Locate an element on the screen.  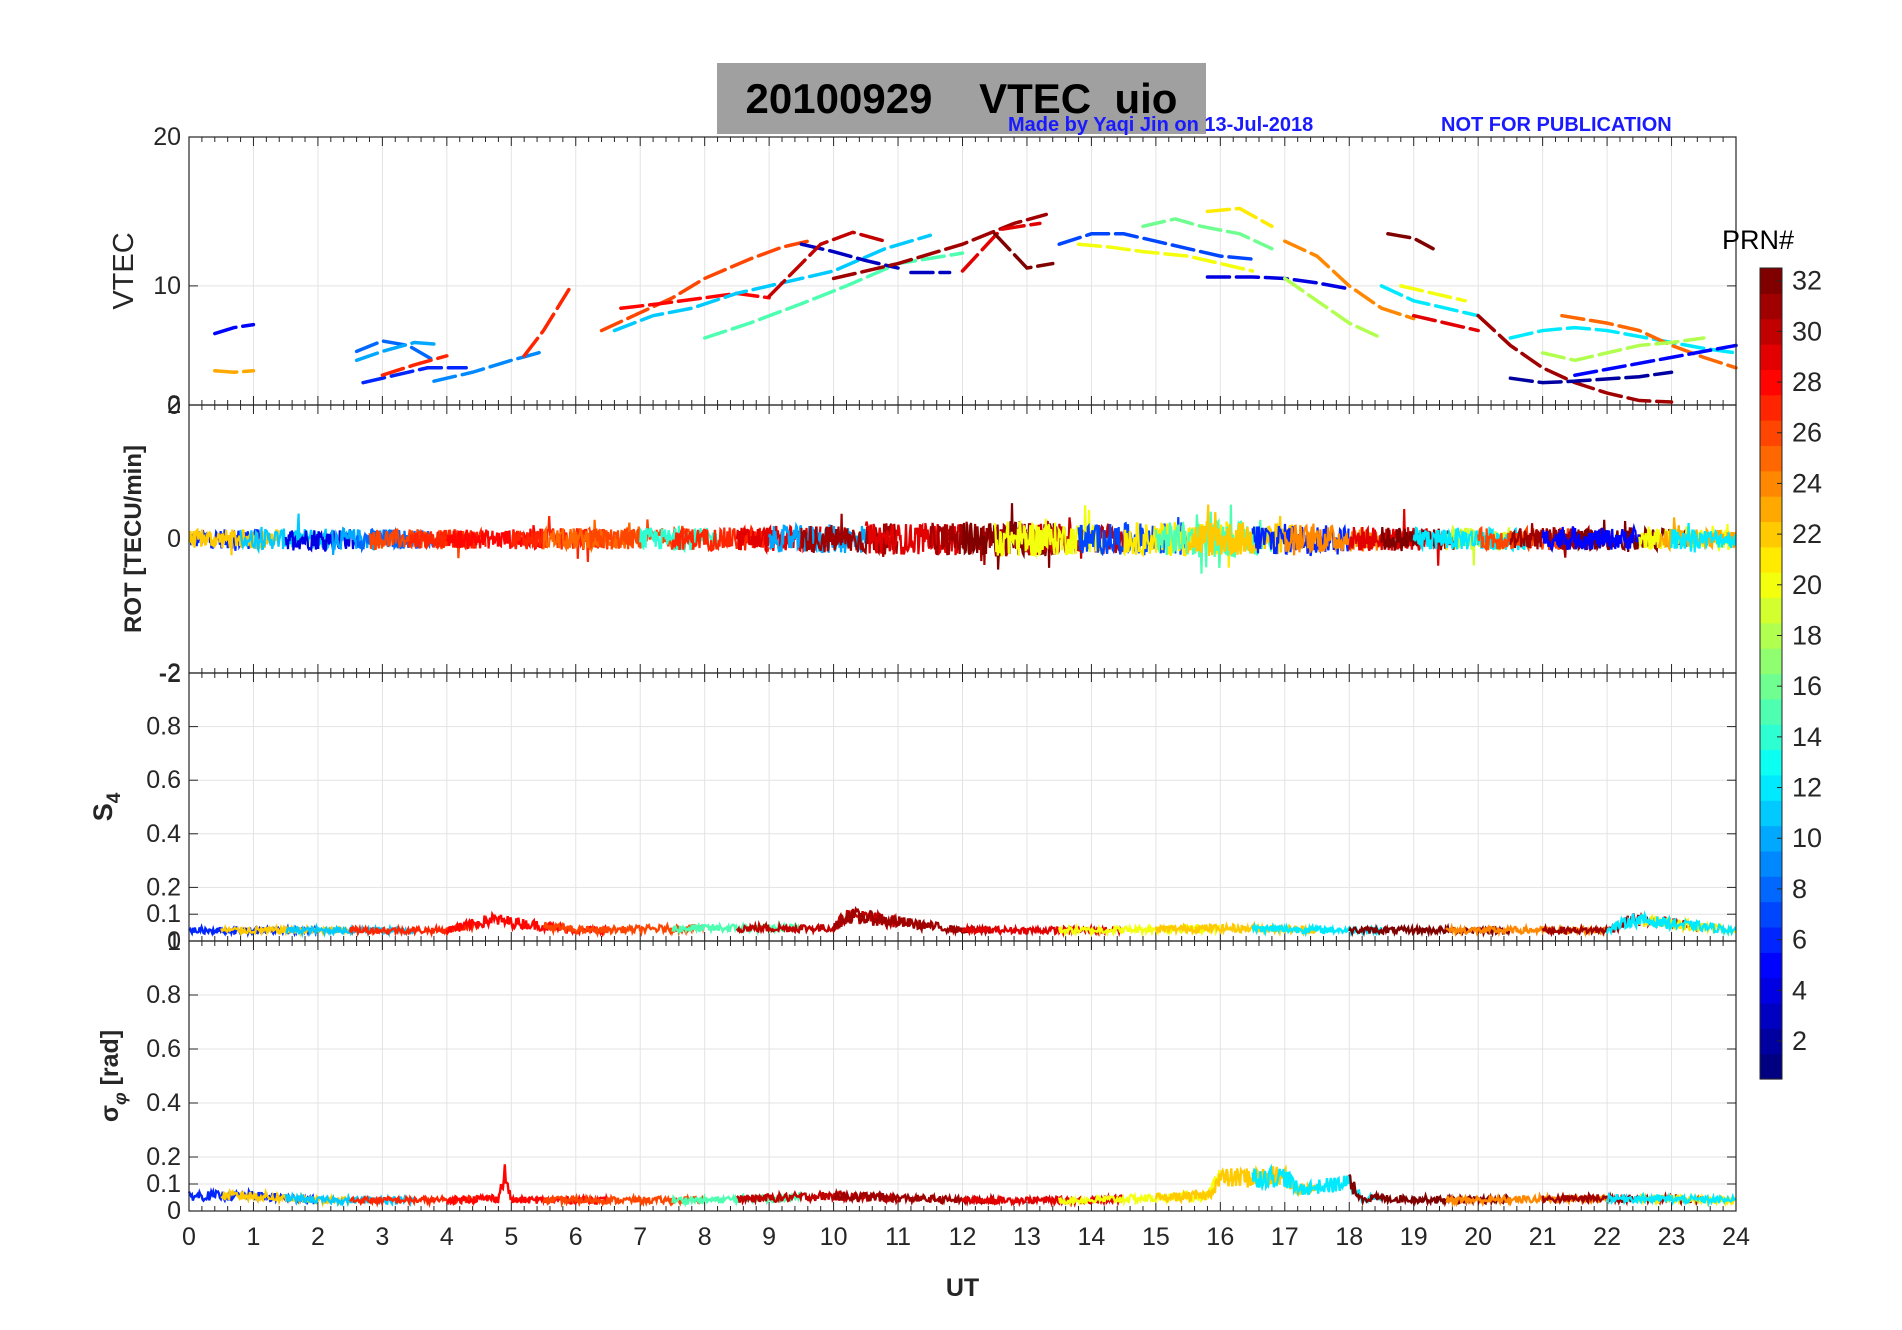
y-tick-label-overlap: 0 is located at coordinates (174, 406).